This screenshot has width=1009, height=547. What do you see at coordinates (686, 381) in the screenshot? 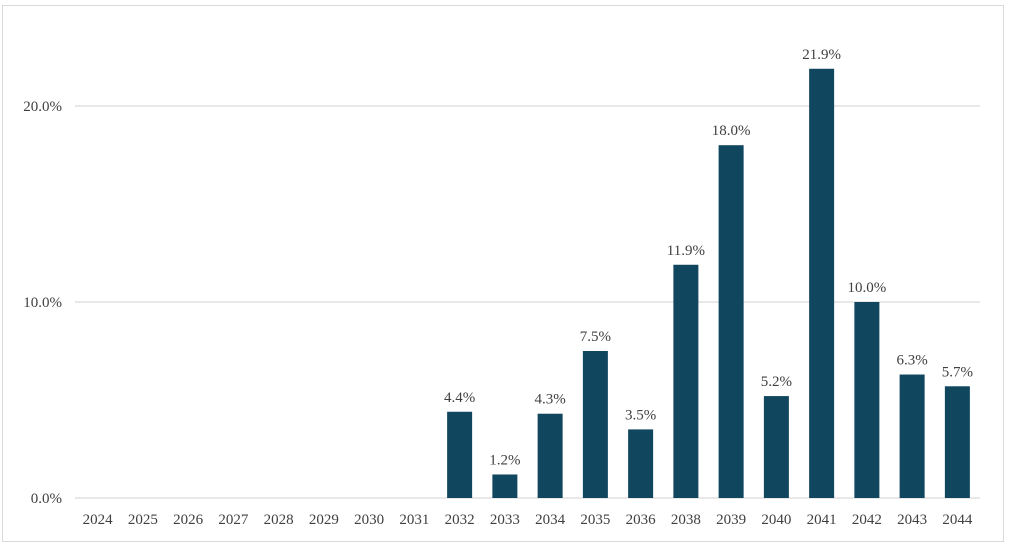
I see `bar-2038` at bounding box center [686, 381].